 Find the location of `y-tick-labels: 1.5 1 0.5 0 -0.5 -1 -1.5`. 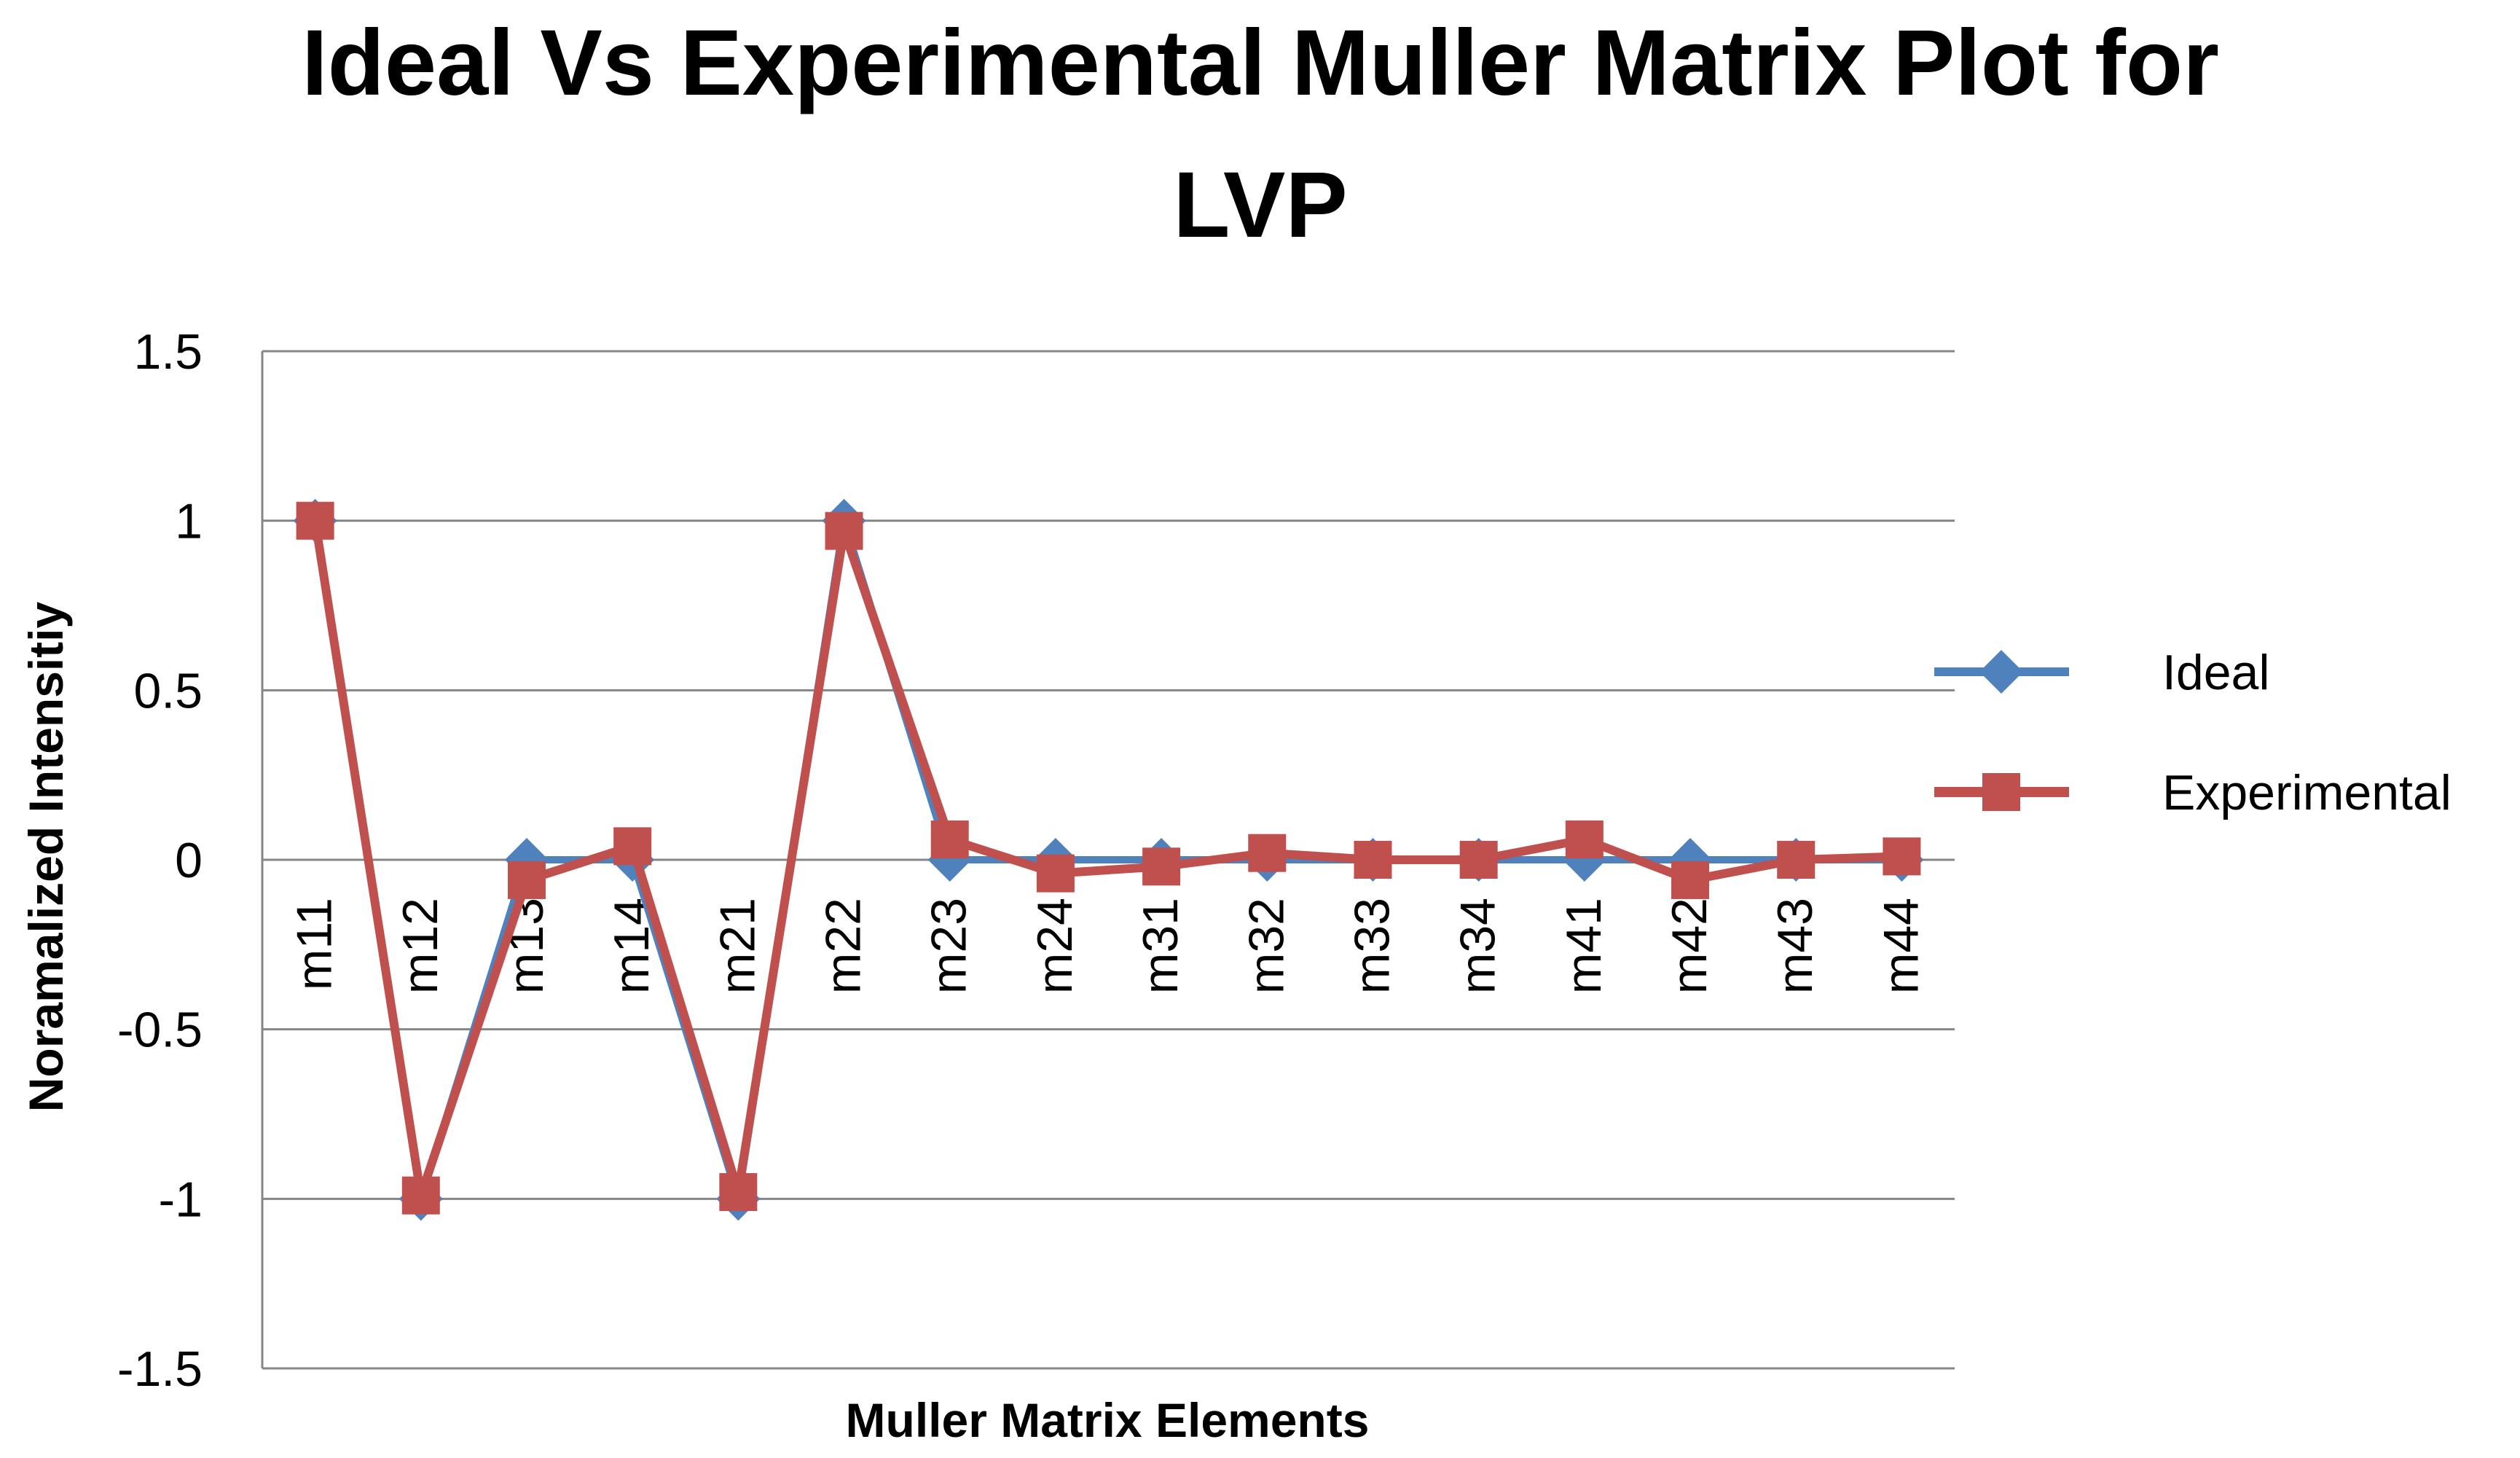

y-tick-labels: 1.5 1 0.5 0 -0.5 -1 -1.5 is located at coordinates (160, 860).